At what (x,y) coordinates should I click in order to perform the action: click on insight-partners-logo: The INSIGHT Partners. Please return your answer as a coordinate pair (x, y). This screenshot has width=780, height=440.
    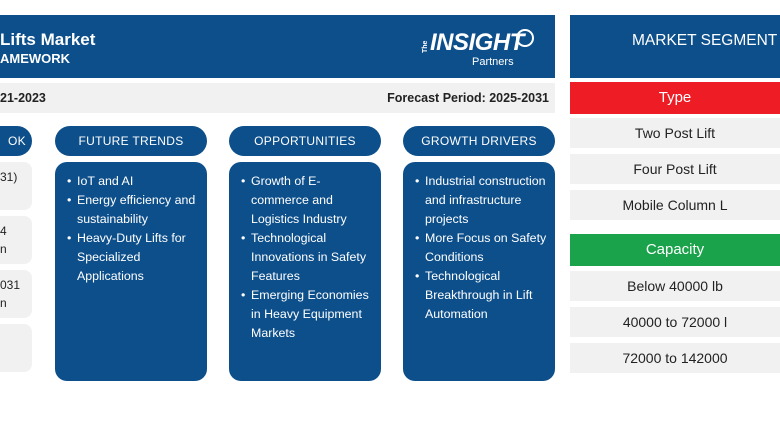
    Looking at the image, I should click on (482, 48).